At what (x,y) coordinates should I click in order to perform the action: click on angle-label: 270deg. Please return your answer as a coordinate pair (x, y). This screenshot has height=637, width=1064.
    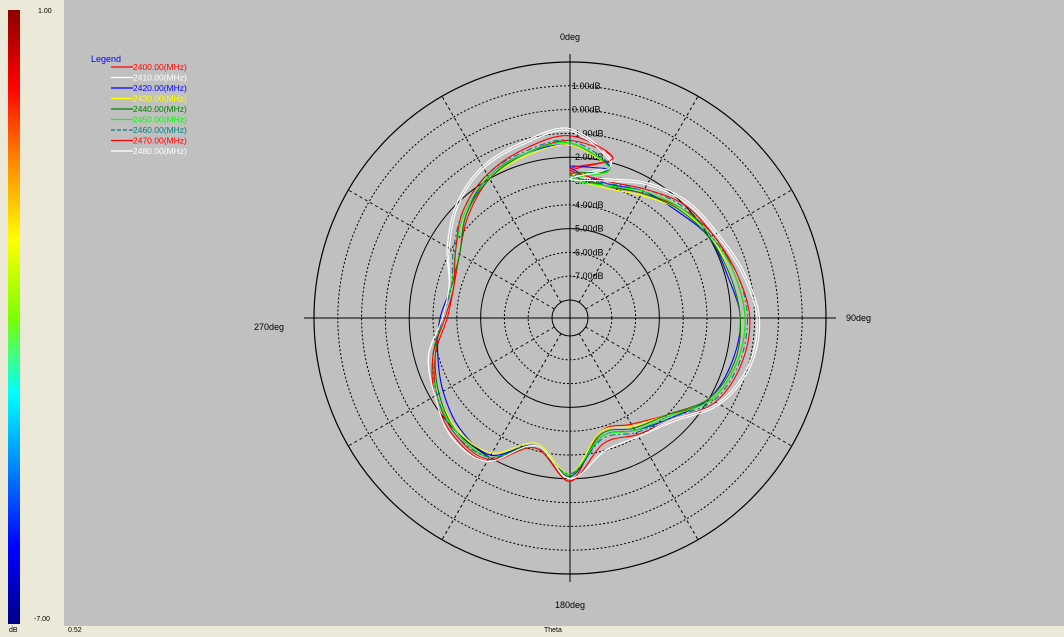
    Looking at the image, I should click on (269, 327).